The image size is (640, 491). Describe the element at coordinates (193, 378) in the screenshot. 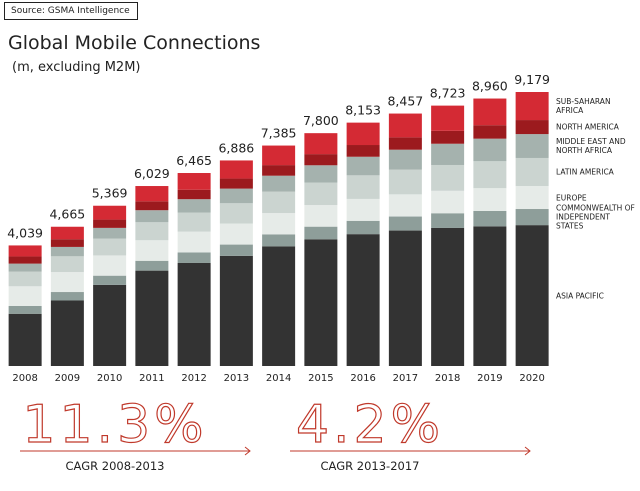

I see `x-tick-label: 2012` at that location.